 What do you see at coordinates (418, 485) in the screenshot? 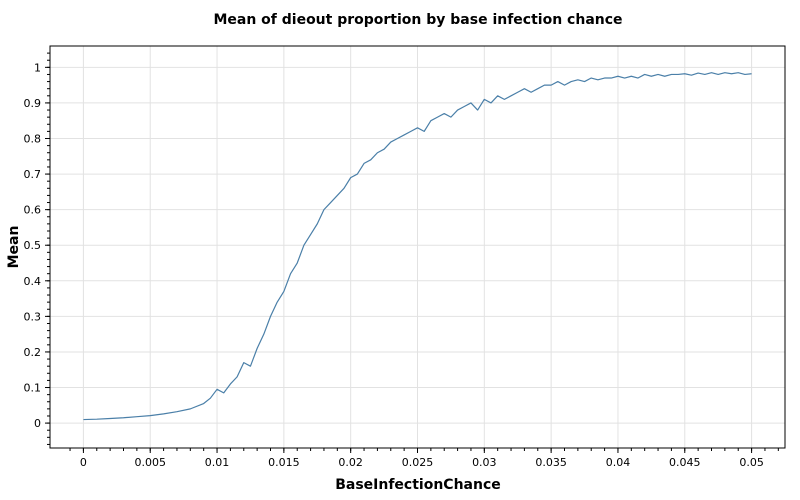
I see `x-axis-label: BaseInfectionChance` at bounding box center [418, 485].